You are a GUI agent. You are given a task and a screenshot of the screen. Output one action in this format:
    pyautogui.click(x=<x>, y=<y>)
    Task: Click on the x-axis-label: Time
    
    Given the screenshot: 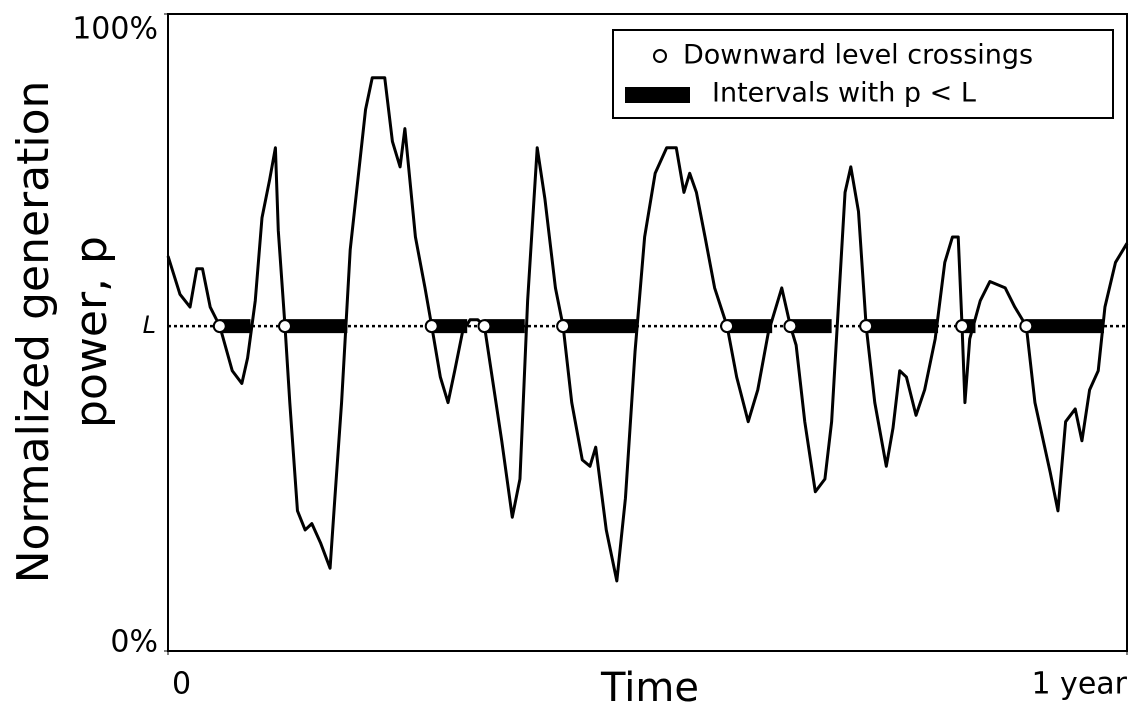 What is the action you would take?
    pyautogui.click(x=649, y=688)
    